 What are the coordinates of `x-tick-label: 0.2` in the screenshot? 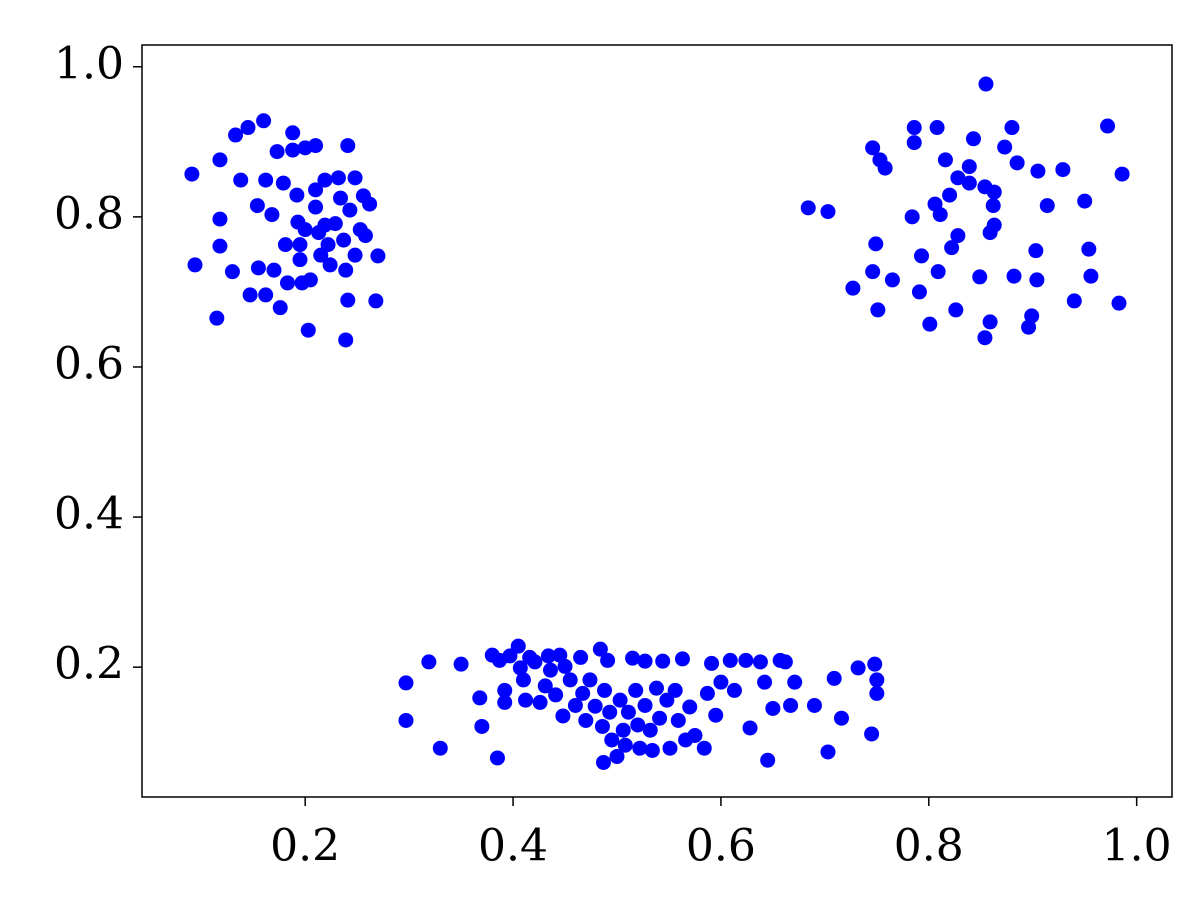 It's located at (305, 846).